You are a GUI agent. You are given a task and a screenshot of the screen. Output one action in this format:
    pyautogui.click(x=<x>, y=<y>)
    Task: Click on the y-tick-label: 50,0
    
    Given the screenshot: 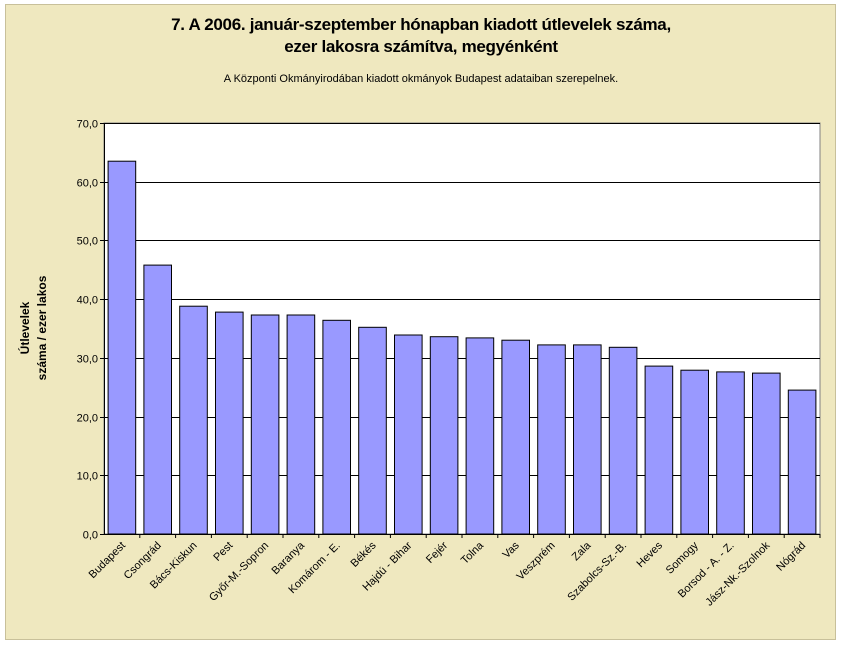 What is the action you would take?
    pyautogui.click(x=87, y=242)
    